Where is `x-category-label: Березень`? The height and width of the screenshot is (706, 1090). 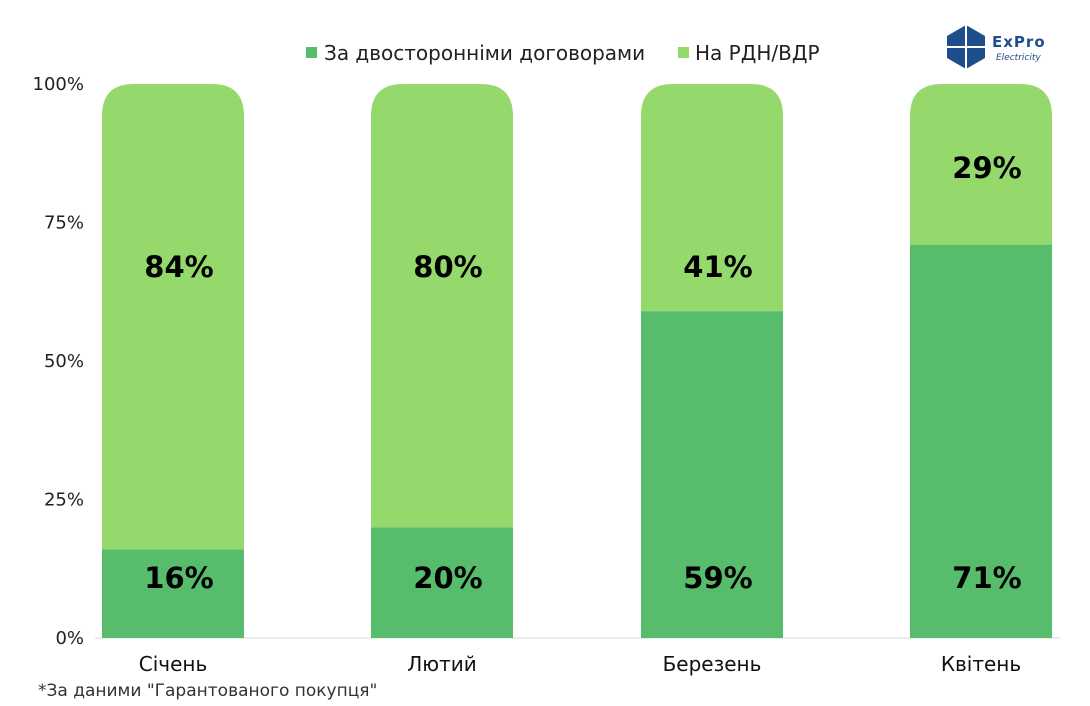 x-category-label: Березень is located at coordinates (712, 664).